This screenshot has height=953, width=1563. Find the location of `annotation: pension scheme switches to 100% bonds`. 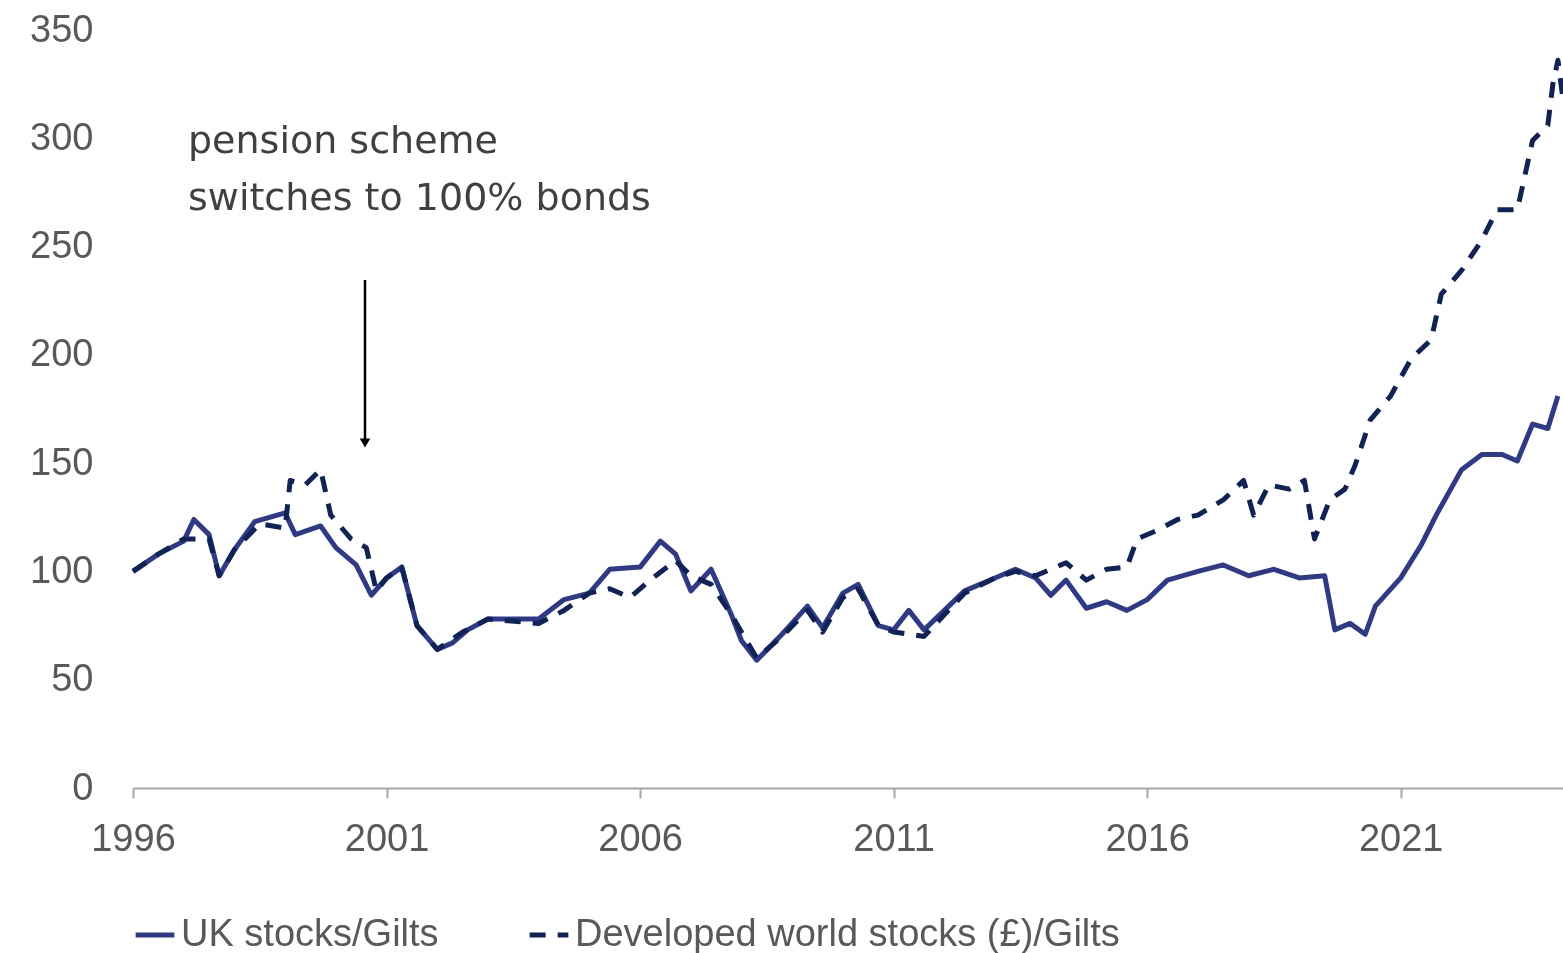

annotation: pension scheme switches to 100% bonds is located at coordinates (419, 168).